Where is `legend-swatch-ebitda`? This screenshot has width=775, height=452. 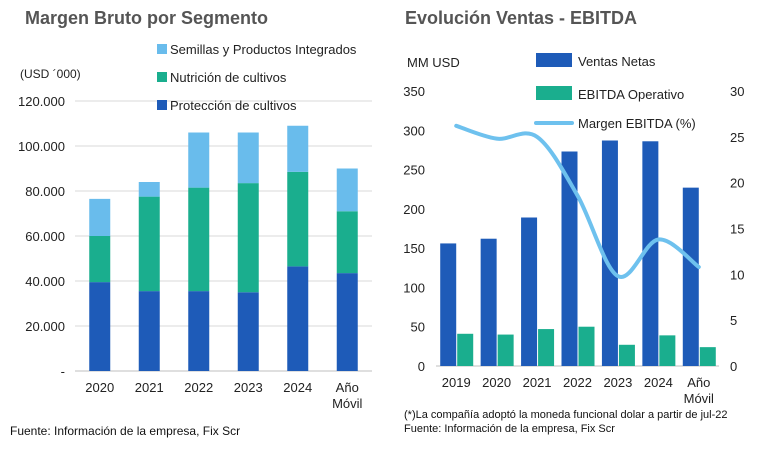 legend-swatch-ebitda is located at coordinates (554, 93).